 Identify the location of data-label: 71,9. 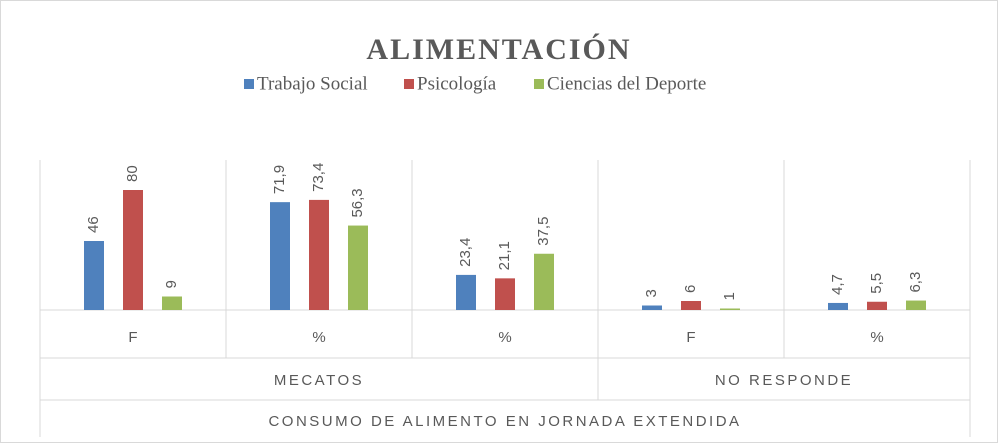
(279, 179).